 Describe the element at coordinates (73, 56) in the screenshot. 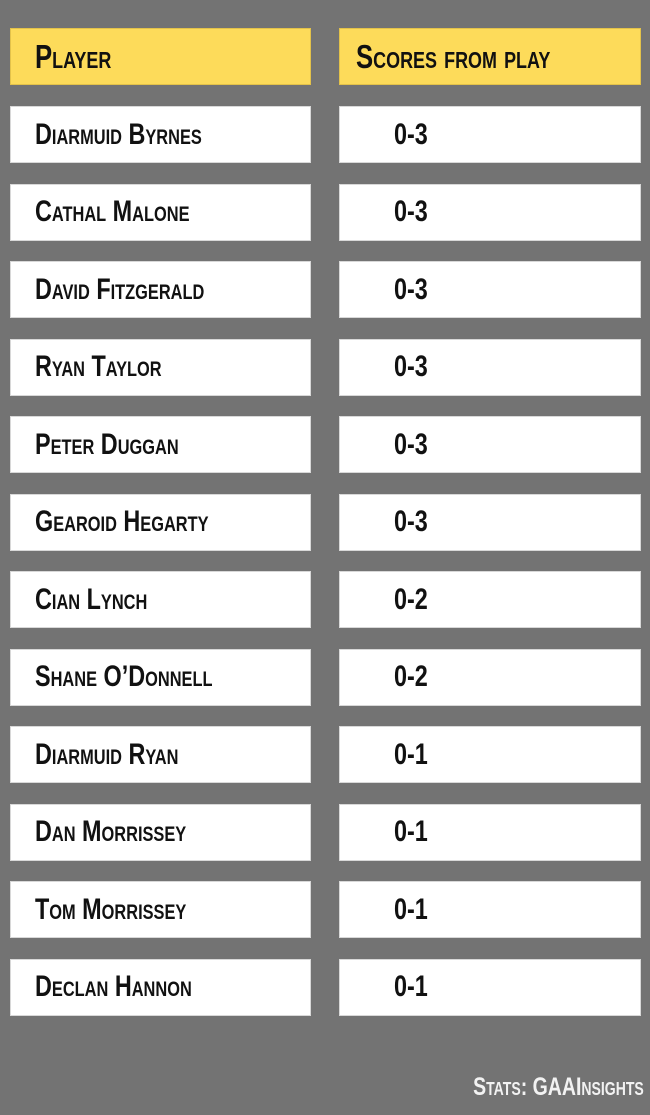

I see `player-header-label: Player` at that location.